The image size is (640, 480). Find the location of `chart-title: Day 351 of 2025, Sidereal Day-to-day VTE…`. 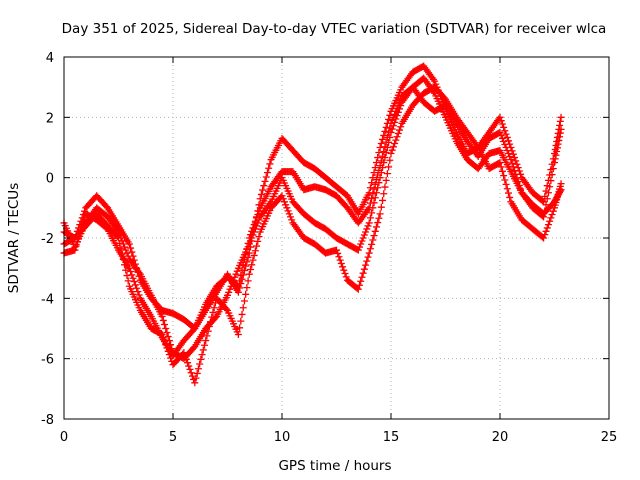

chart-title: Day 351 of 2025, Sidereal Day-to-day VTE… is located at coordinates (334, 29).